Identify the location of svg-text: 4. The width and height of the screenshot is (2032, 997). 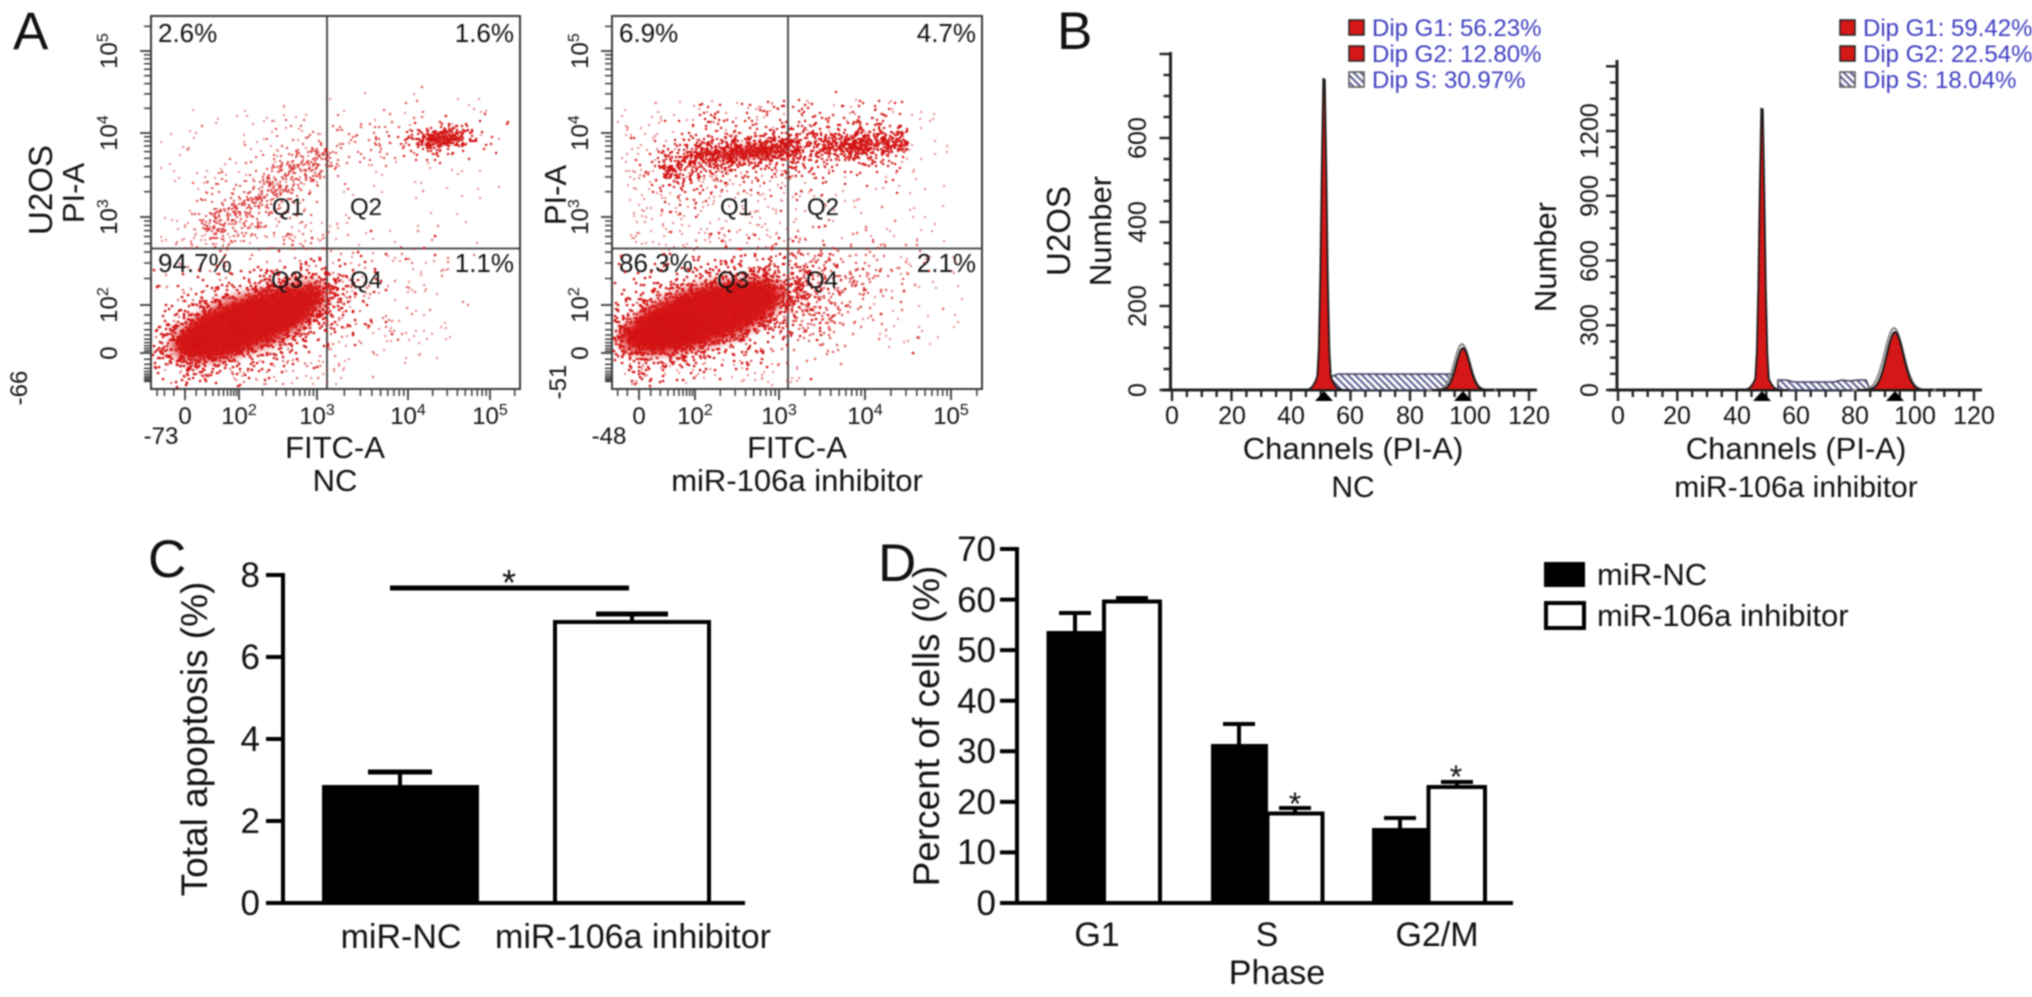
(250, 739).